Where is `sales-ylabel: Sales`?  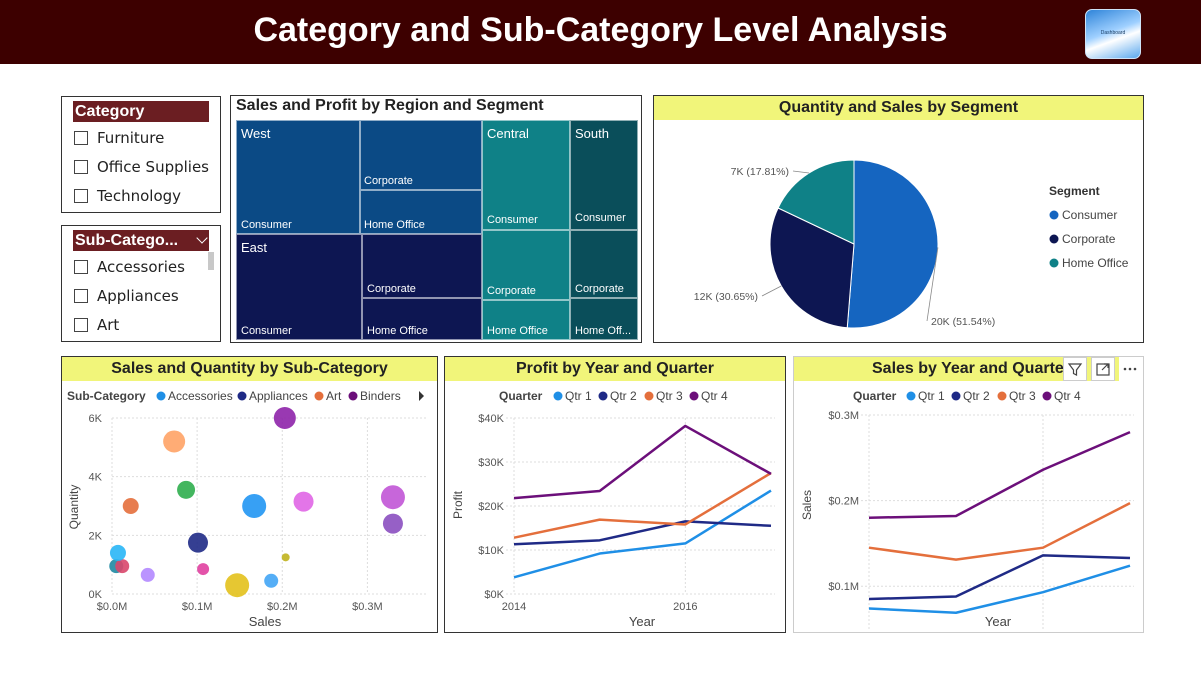 sales-ylabel: Sales is located at coordinates (807, 505).